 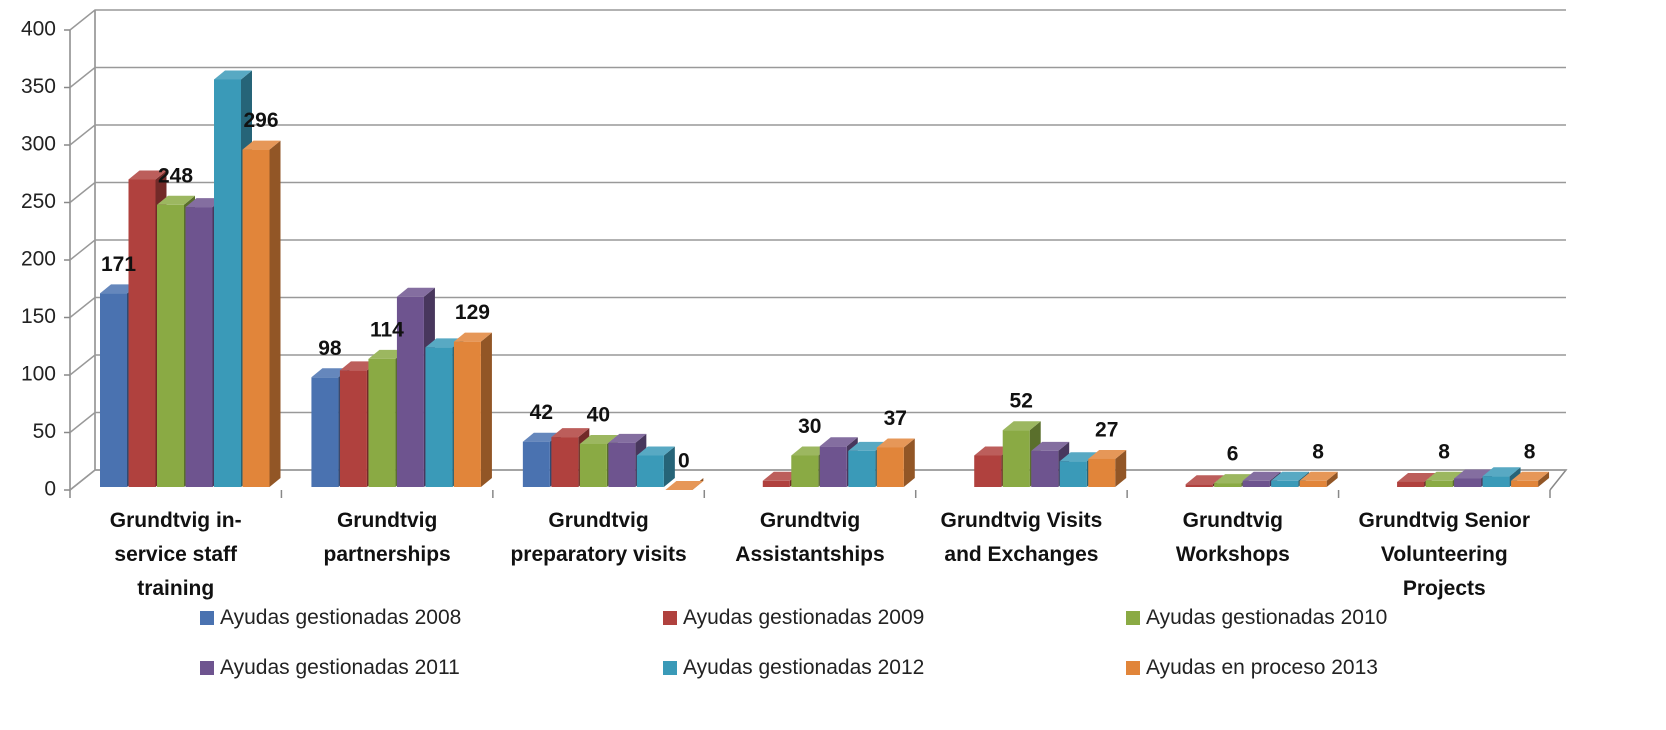 What do you see at coordinates (810, 537) in the screenshot?
I see `x-tick-label: Grundtvig Assistantships` at bounding box center [810, 537].